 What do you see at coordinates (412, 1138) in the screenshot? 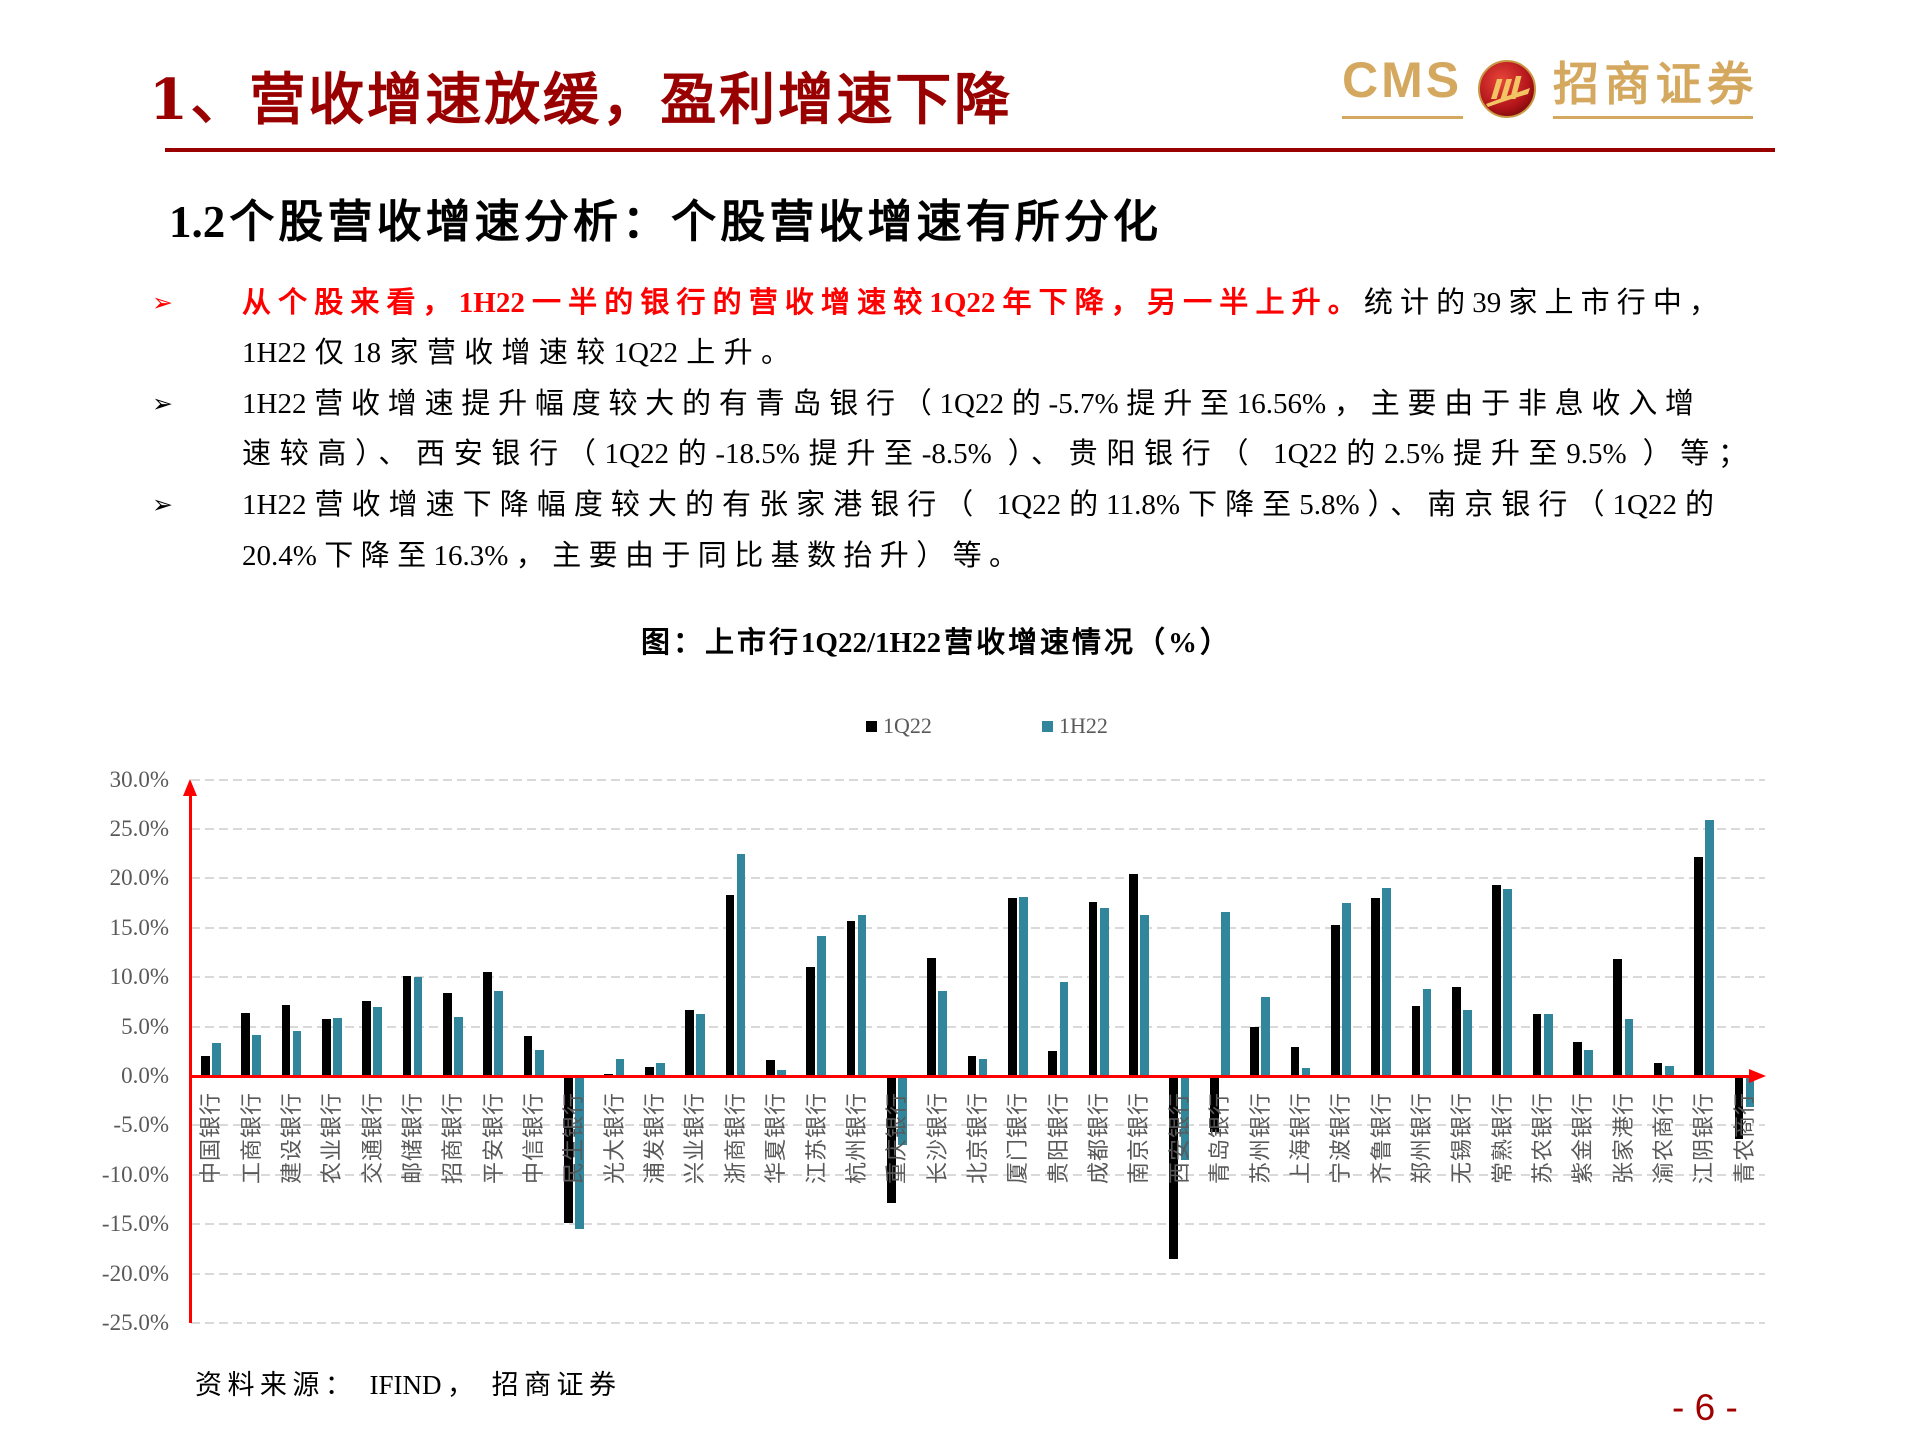
I see `x-category-label: 邮储银行` at bounding box center [412, 1138].